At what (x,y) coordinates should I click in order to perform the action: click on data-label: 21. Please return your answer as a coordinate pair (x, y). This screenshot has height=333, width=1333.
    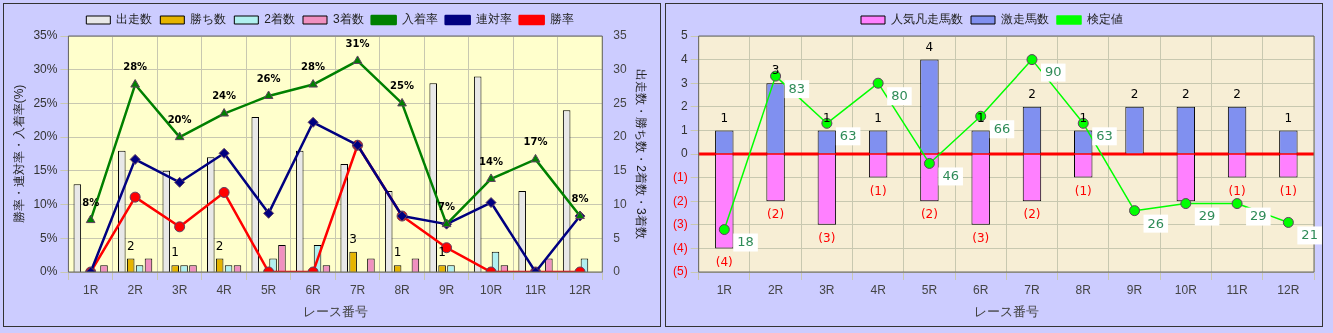
    Looking at the image, I should click on (1309, 235).